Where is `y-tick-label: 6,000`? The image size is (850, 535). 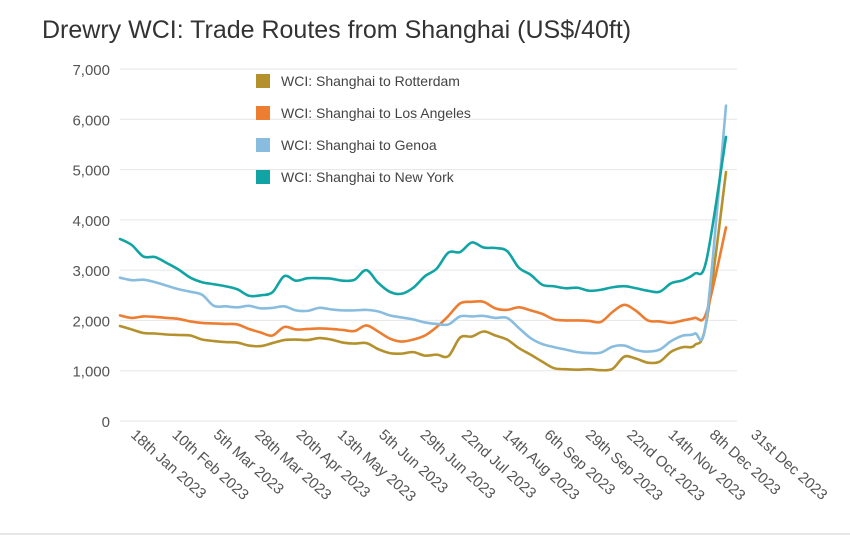 y-tick-label: 6,000 is located at coordinates (91, 120).